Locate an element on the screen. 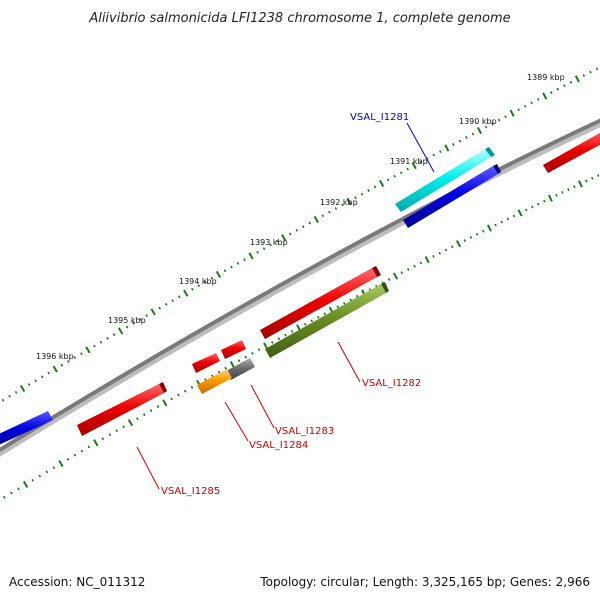 Image resolution: width=600 pixels, height=600 pixels. gene-label-vsal-i1284: VSAL_I1284 is located at coordinates (278, 445).